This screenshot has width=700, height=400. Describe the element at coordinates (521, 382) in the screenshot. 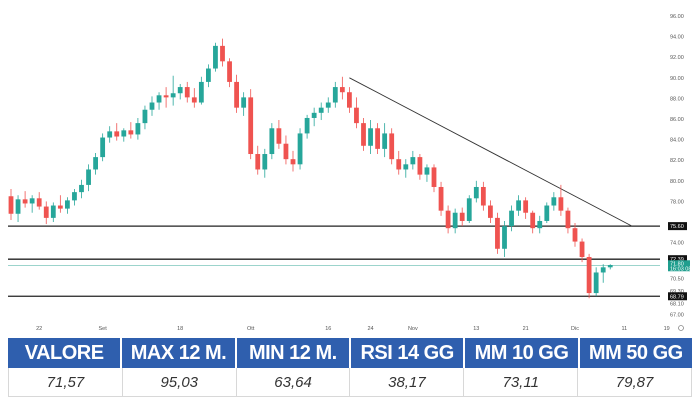

I see `value-mm-10gg: 73,11` at that location.